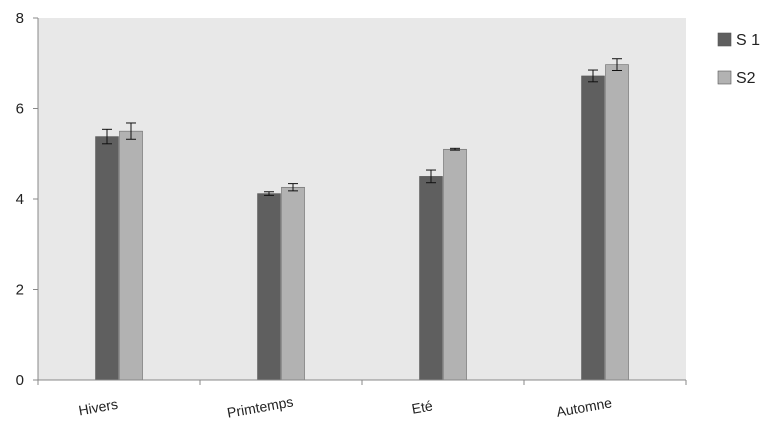  I want to click on x-category-label: Automne, so click(584, 407).